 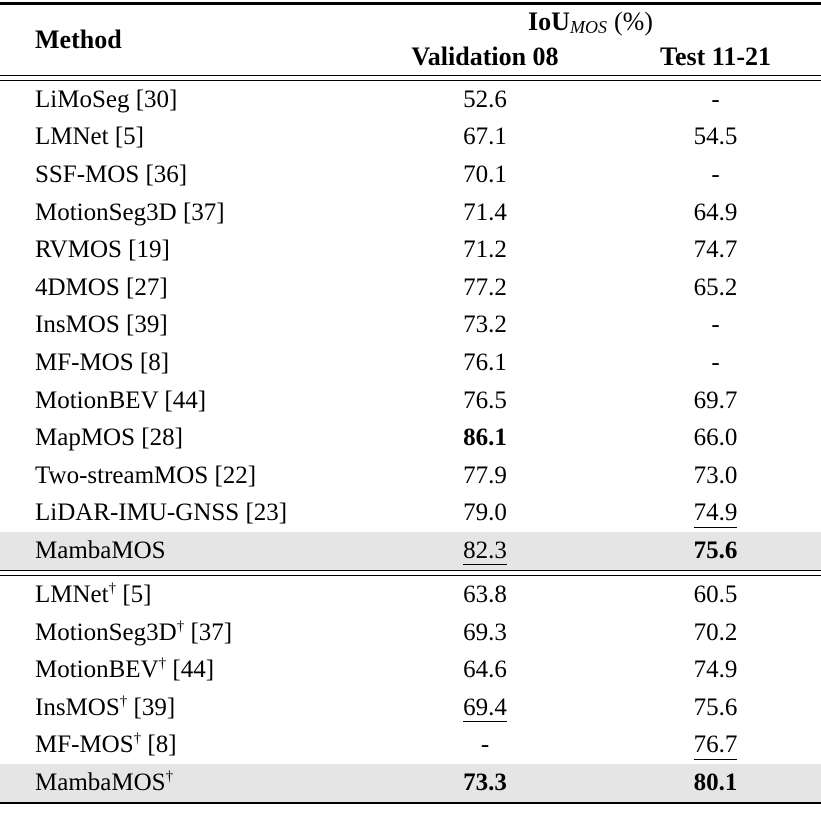 I want to click on validation-cell-value: 77.9, so click(x=485, y=475).